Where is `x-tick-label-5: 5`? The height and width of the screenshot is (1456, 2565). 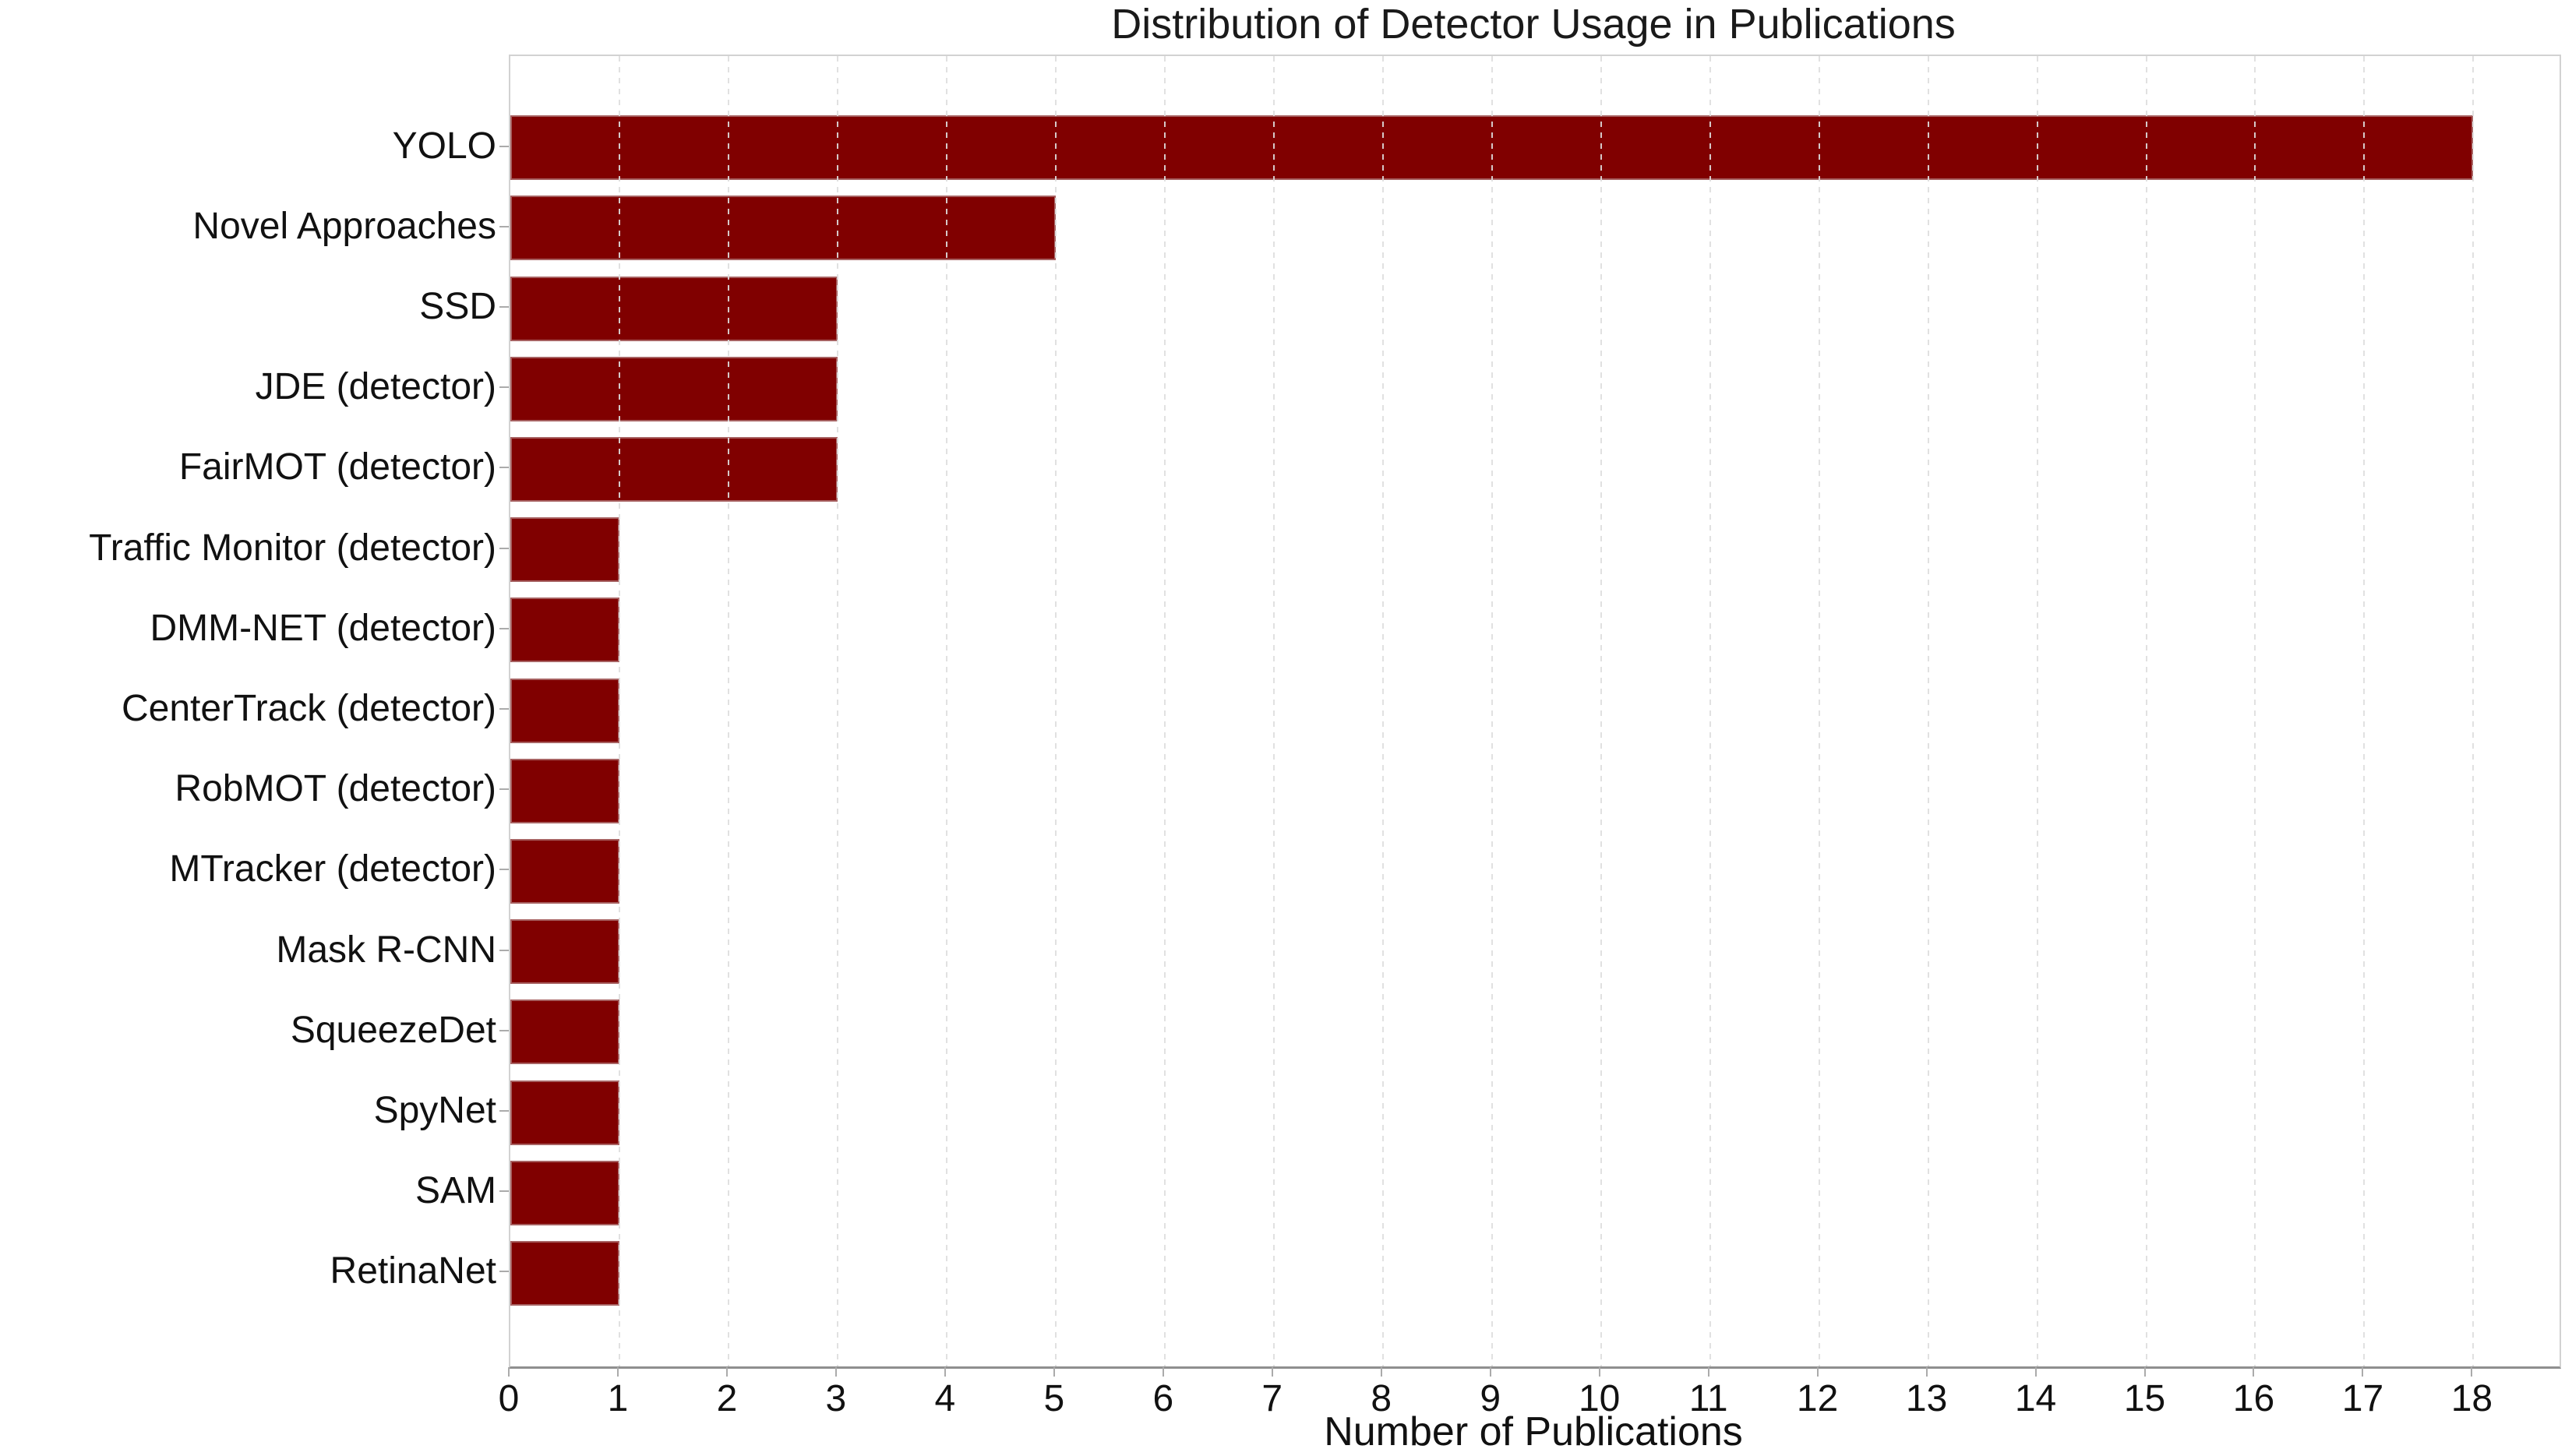 x-tick-label-5: 5 is located at coordinates (1054, 1399).